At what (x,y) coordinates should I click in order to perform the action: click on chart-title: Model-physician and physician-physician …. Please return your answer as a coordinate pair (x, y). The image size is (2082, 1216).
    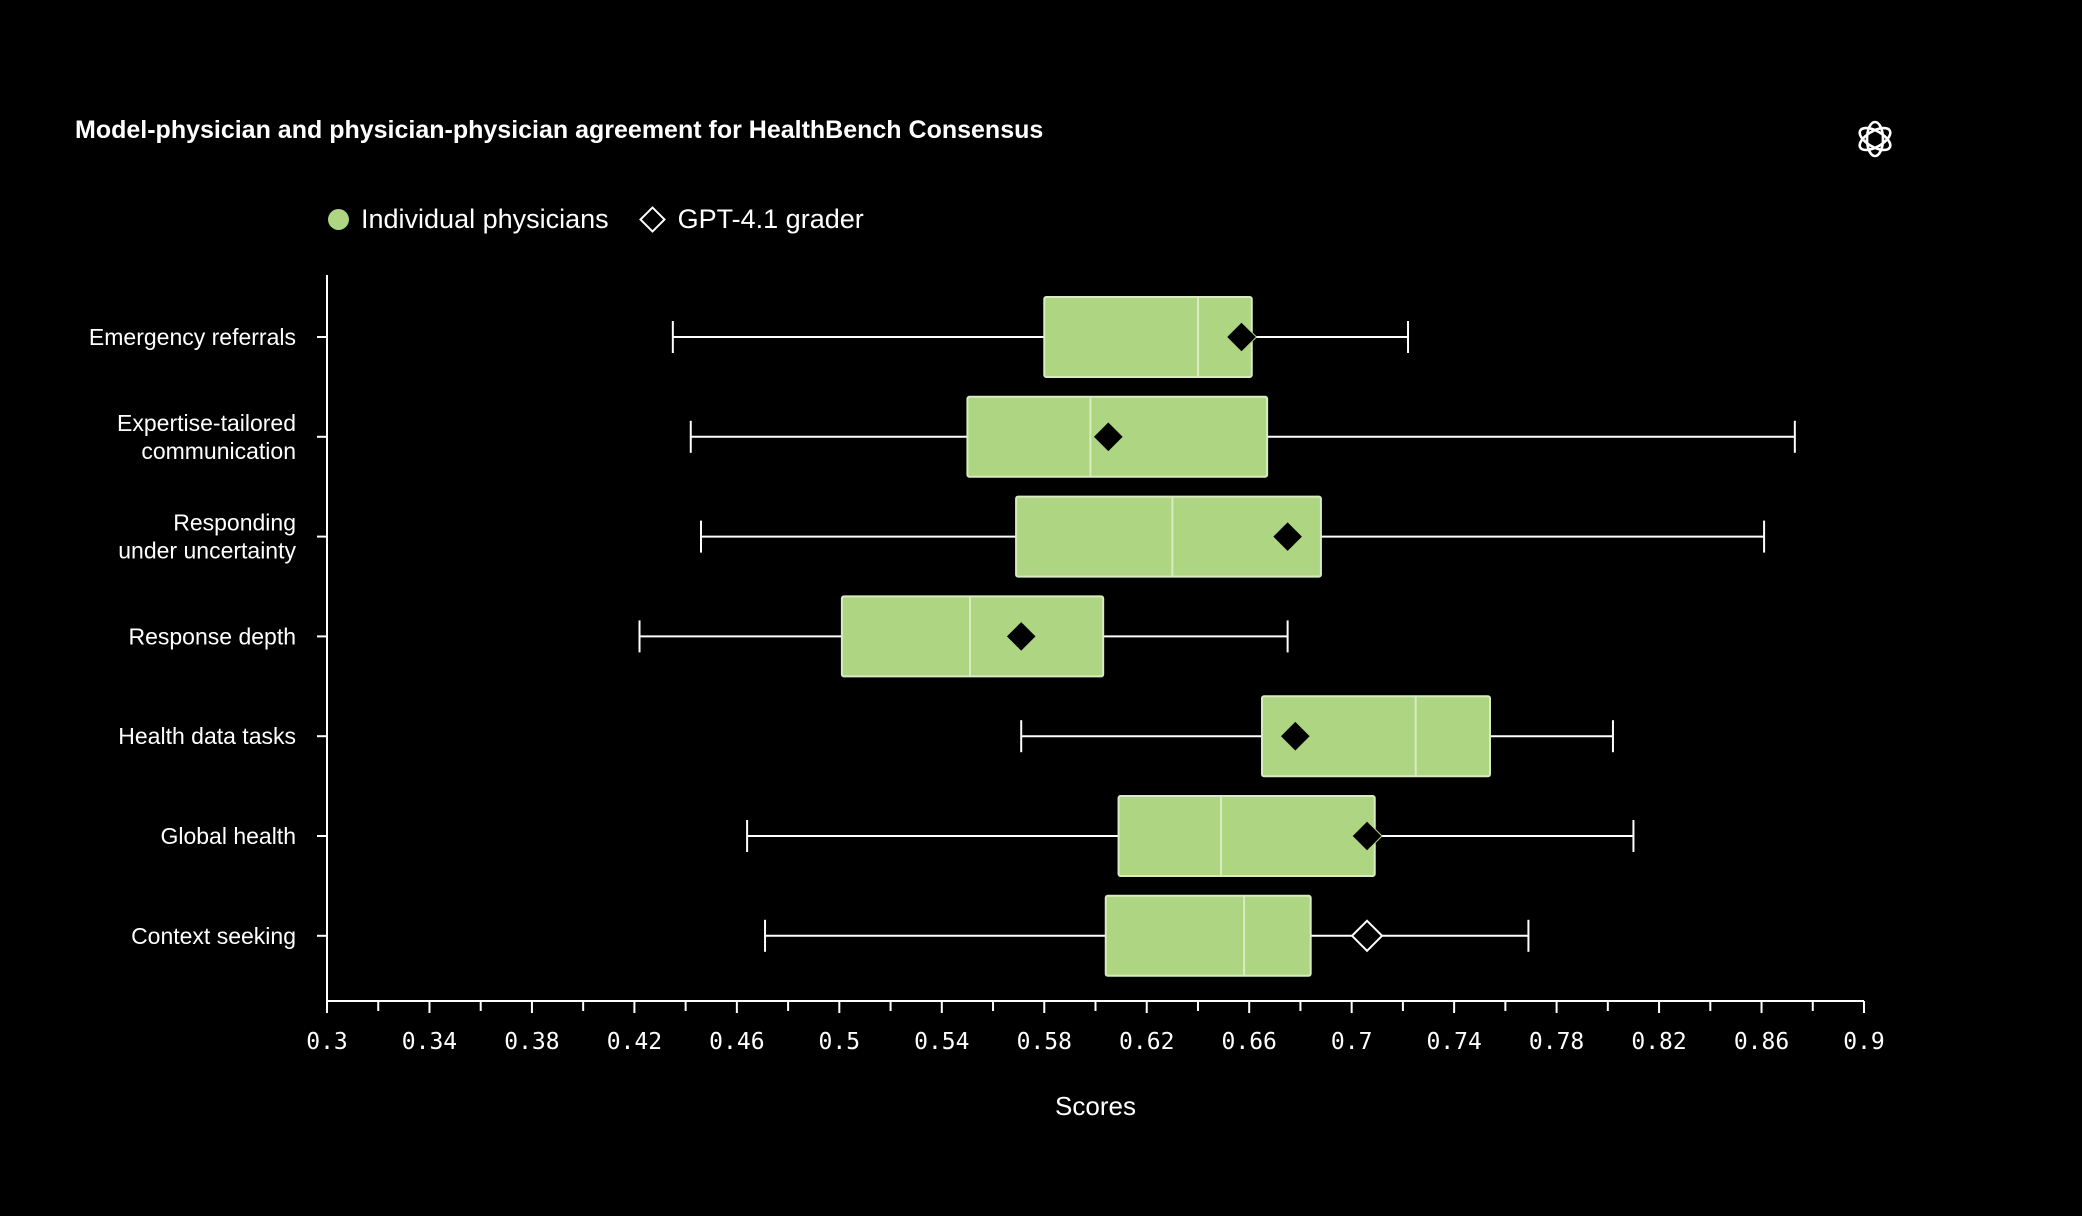
    Looking at the image, I should click on (559, 130).